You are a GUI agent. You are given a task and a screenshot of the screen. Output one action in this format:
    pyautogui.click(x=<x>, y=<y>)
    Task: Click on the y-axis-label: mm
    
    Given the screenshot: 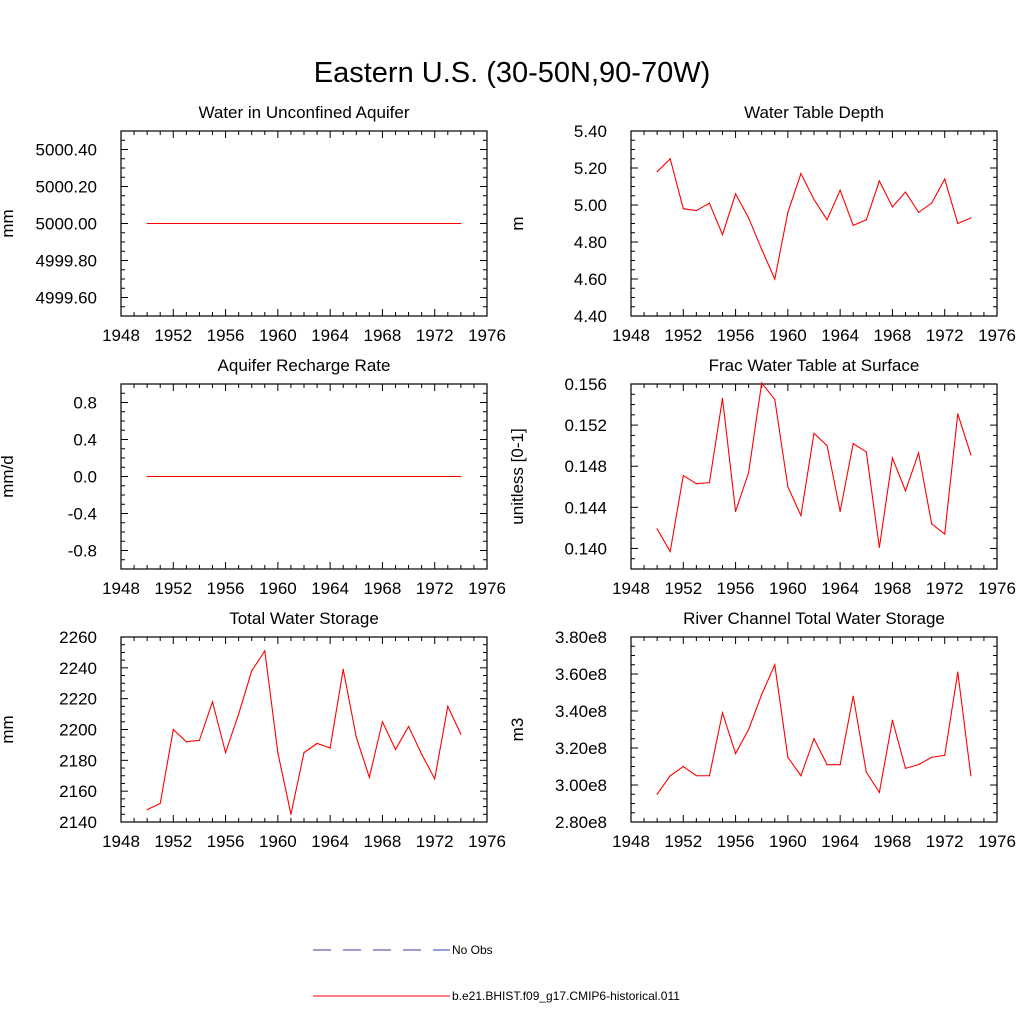 What is the action you would take?
    pyautogui.click(x=8, y=729)
    